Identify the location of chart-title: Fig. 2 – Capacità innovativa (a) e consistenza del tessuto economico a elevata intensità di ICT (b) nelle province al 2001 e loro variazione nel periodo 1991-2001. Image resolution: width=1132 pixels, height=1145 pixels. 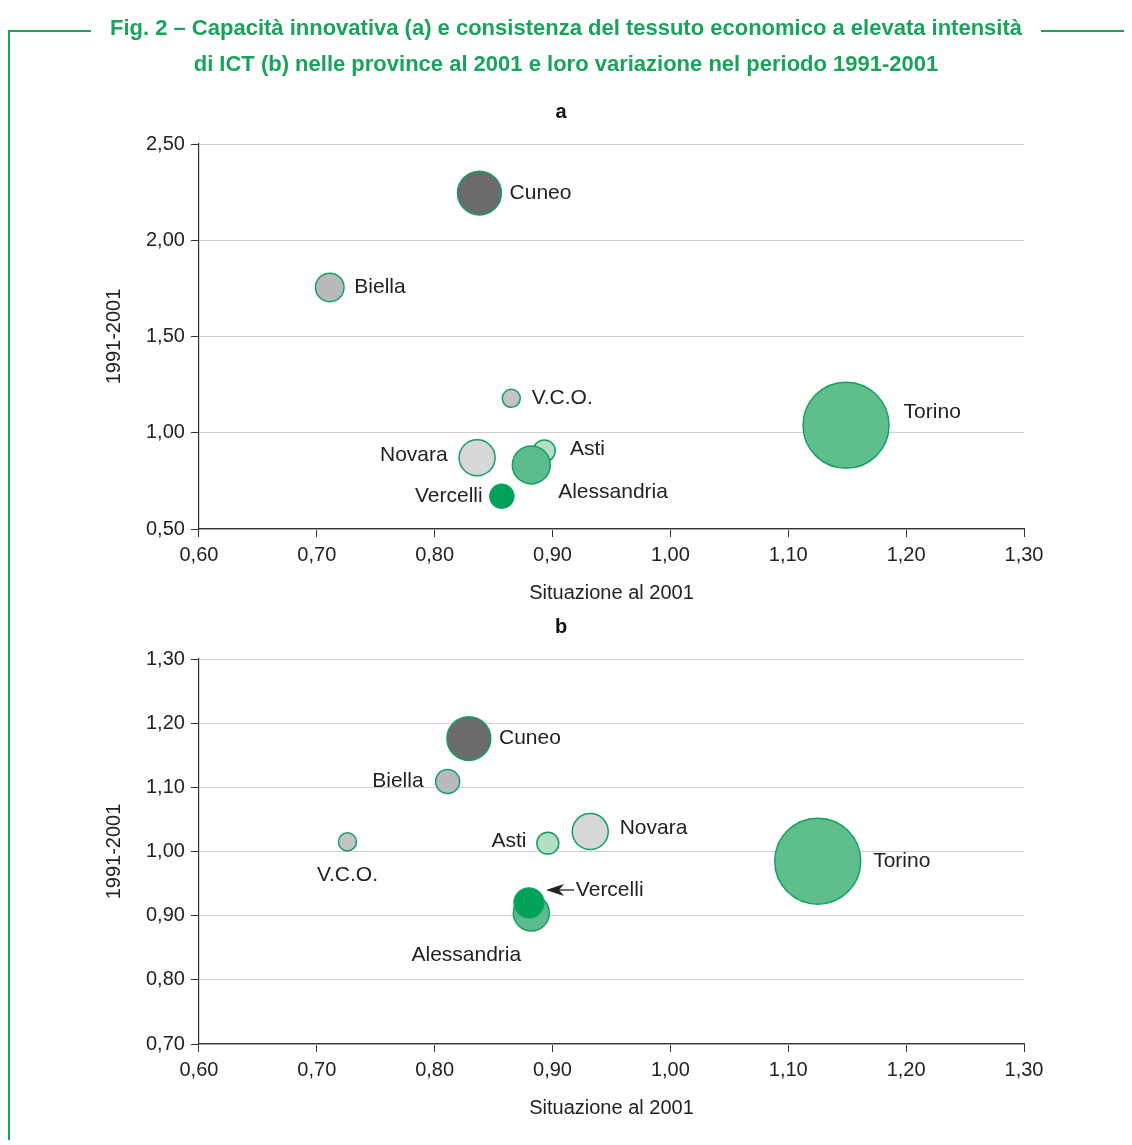
(566, 45).